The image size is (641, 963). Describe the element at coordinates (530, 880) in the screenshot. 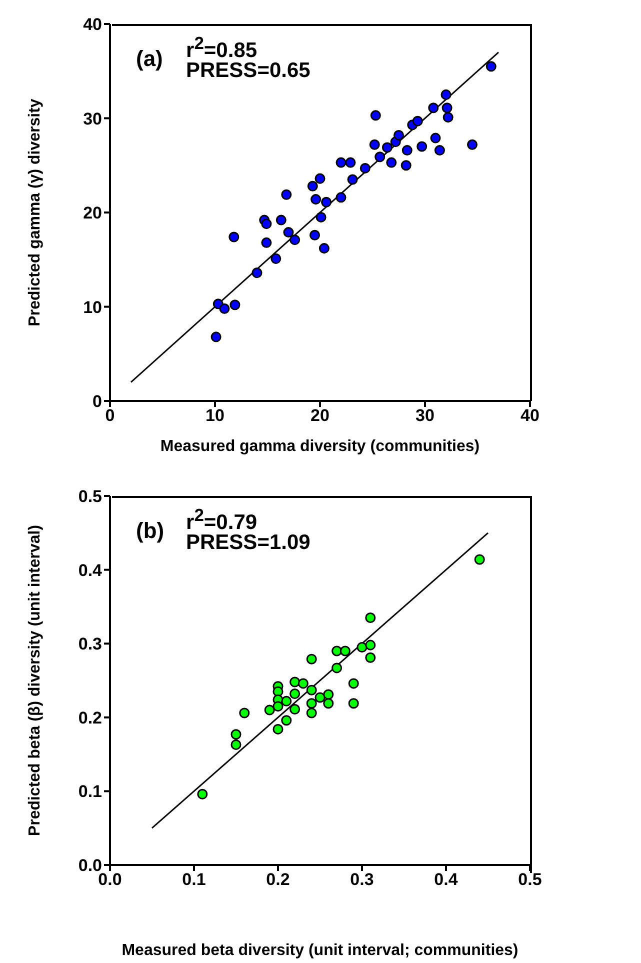

I see `x-tick-label: 0.5` at that location.